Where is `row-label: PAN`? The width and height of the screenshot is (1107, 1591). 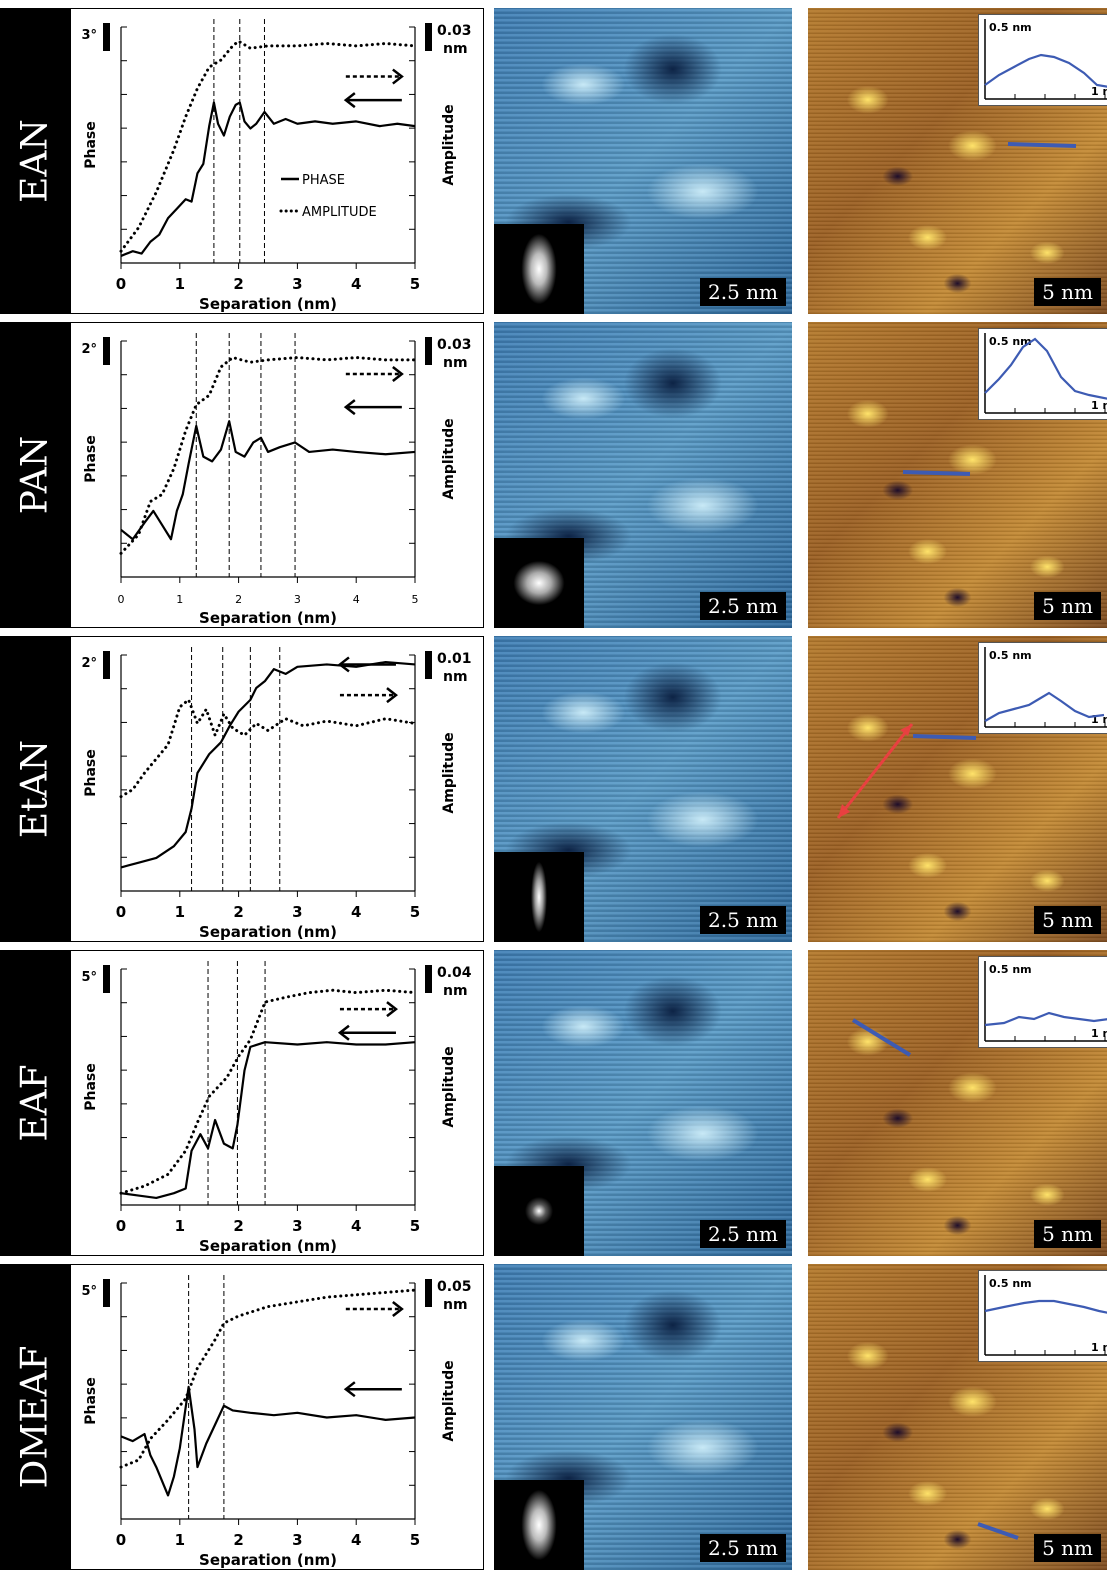
row-label: PAN is located at coordinates (35, 475).